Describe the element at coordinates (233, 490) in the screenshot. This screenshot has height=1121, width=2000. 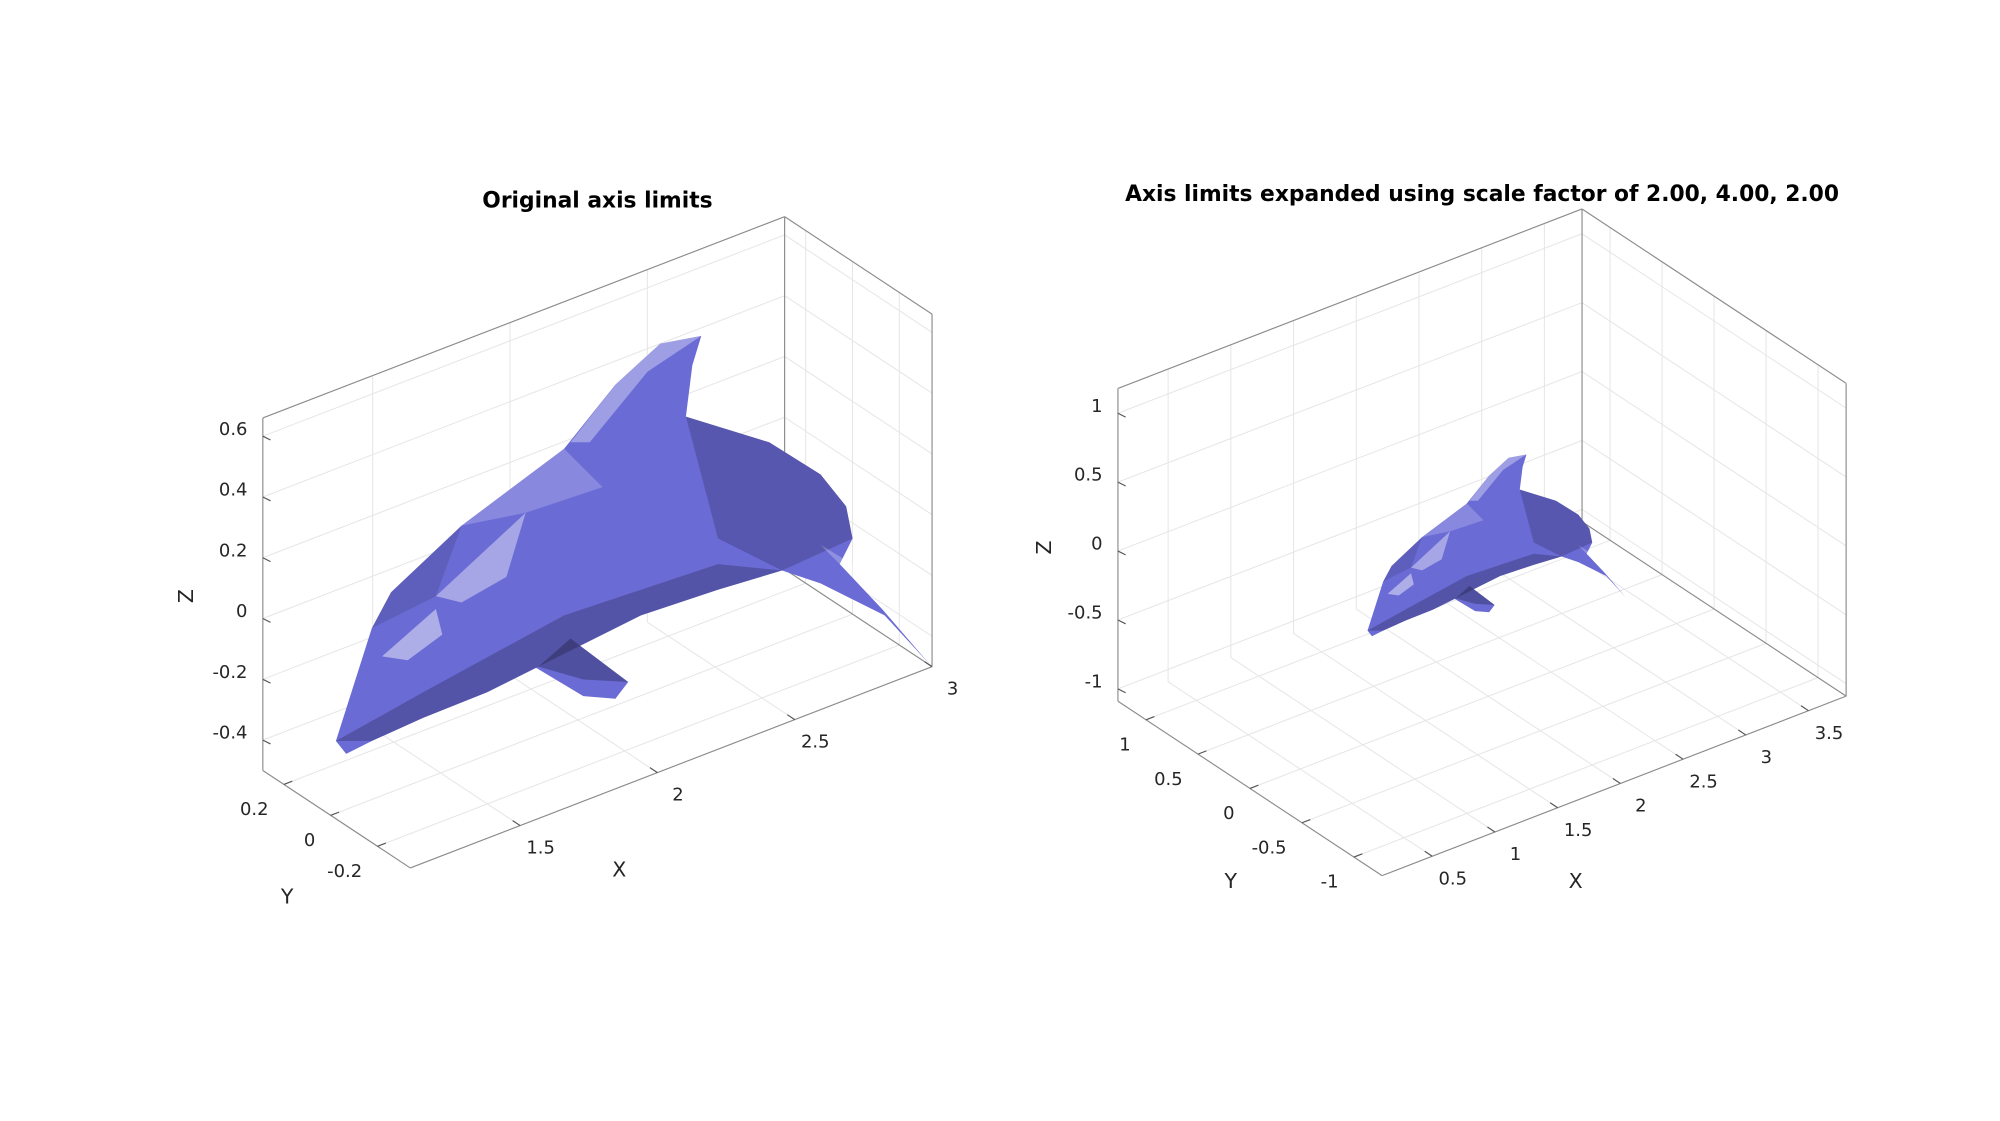
I see `z-tick-label: 0.4` at that location.